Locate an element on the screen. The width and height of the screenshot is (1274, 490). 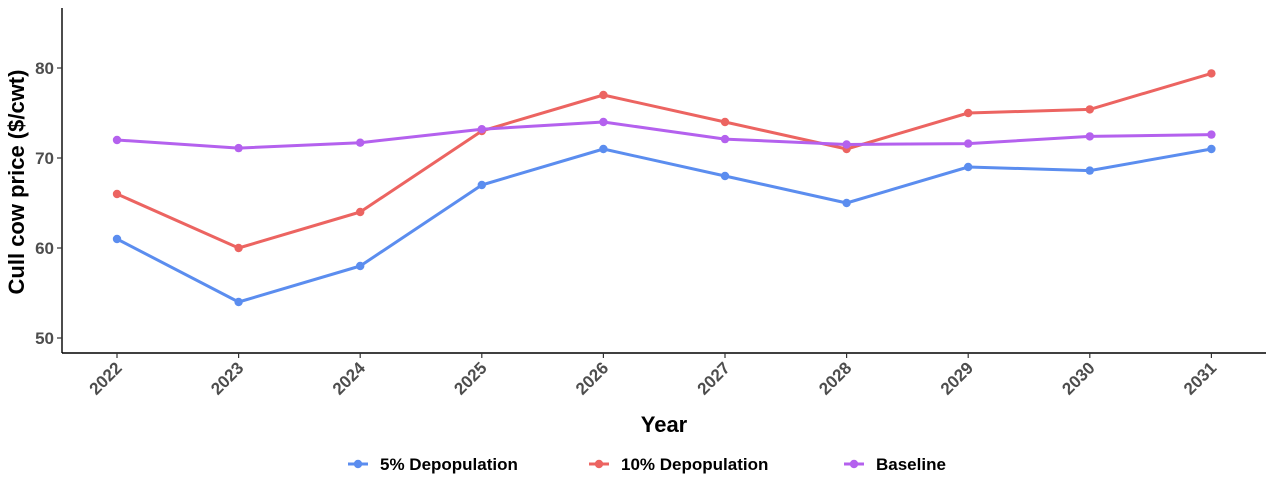
legend-label: Baseline is located at coordinates (911, 464).